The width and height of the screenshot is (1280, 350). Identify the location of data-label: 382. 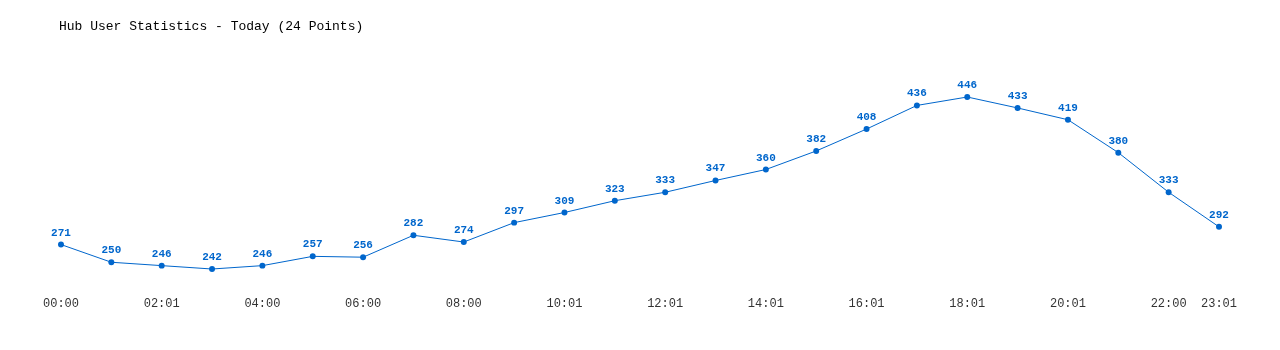
(816, 138).